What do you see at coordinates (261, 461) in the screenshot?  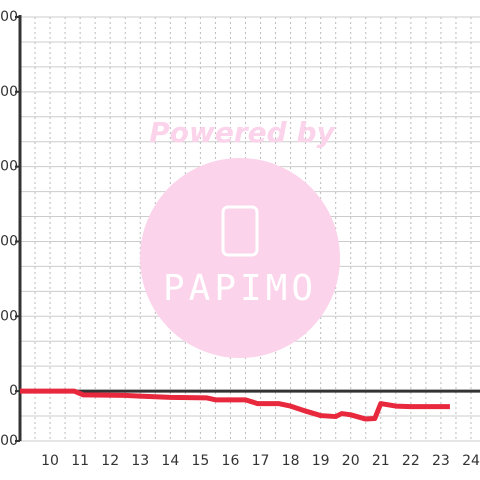 I see `x-tick-label: 17` at bounding box center [261, 461].